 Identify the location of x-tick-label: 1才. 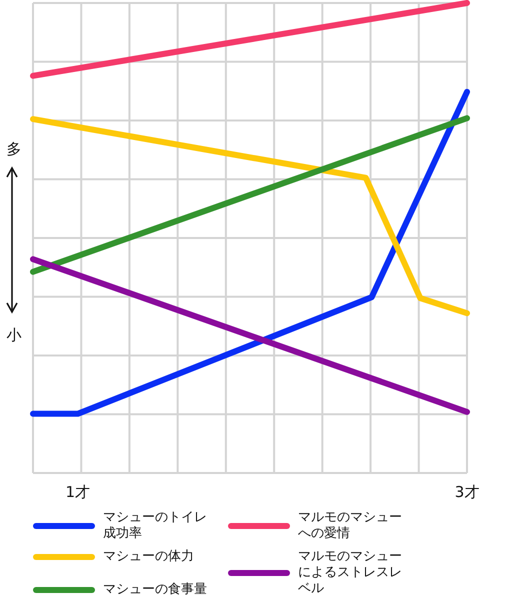
(77, 492).